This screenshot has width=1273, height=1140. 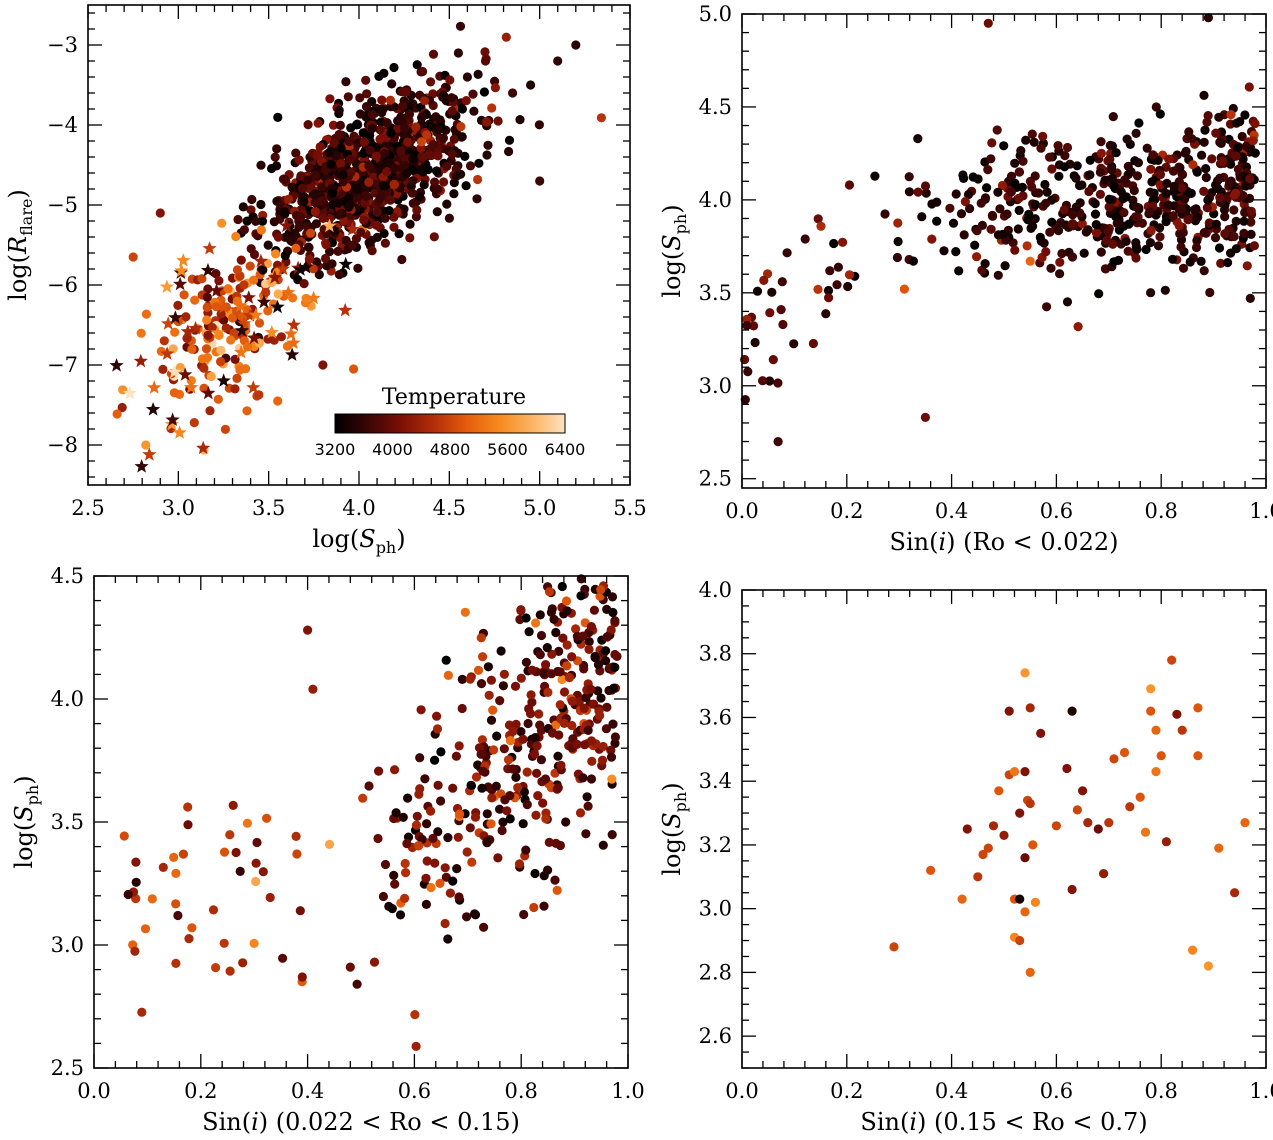 What do you see at coordinates (565, 449) in the screenshot?
I see `colorbar-tick-label: 6400` at bounding box center [565, 449].